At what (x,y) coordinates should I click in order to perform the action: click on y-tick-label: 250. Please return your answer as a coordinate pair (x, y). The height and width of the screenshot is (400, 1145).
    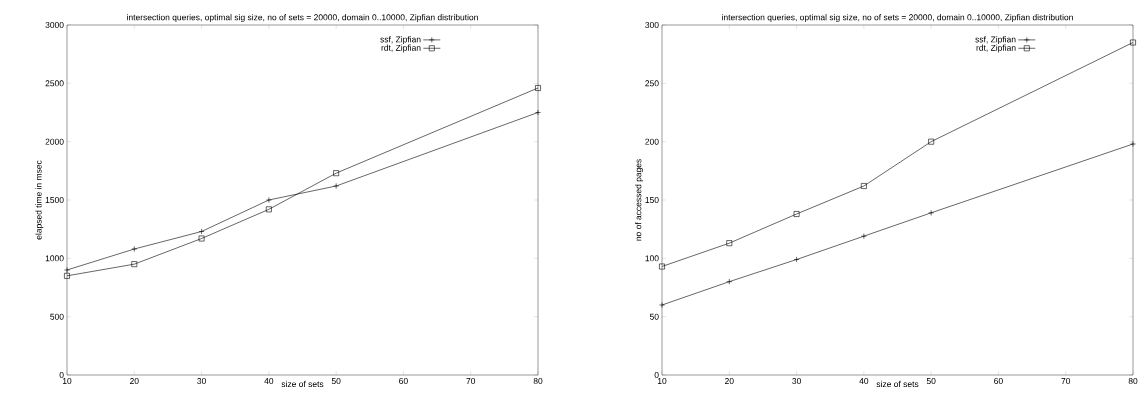
    Looking at the image, I should click on (652, 83).